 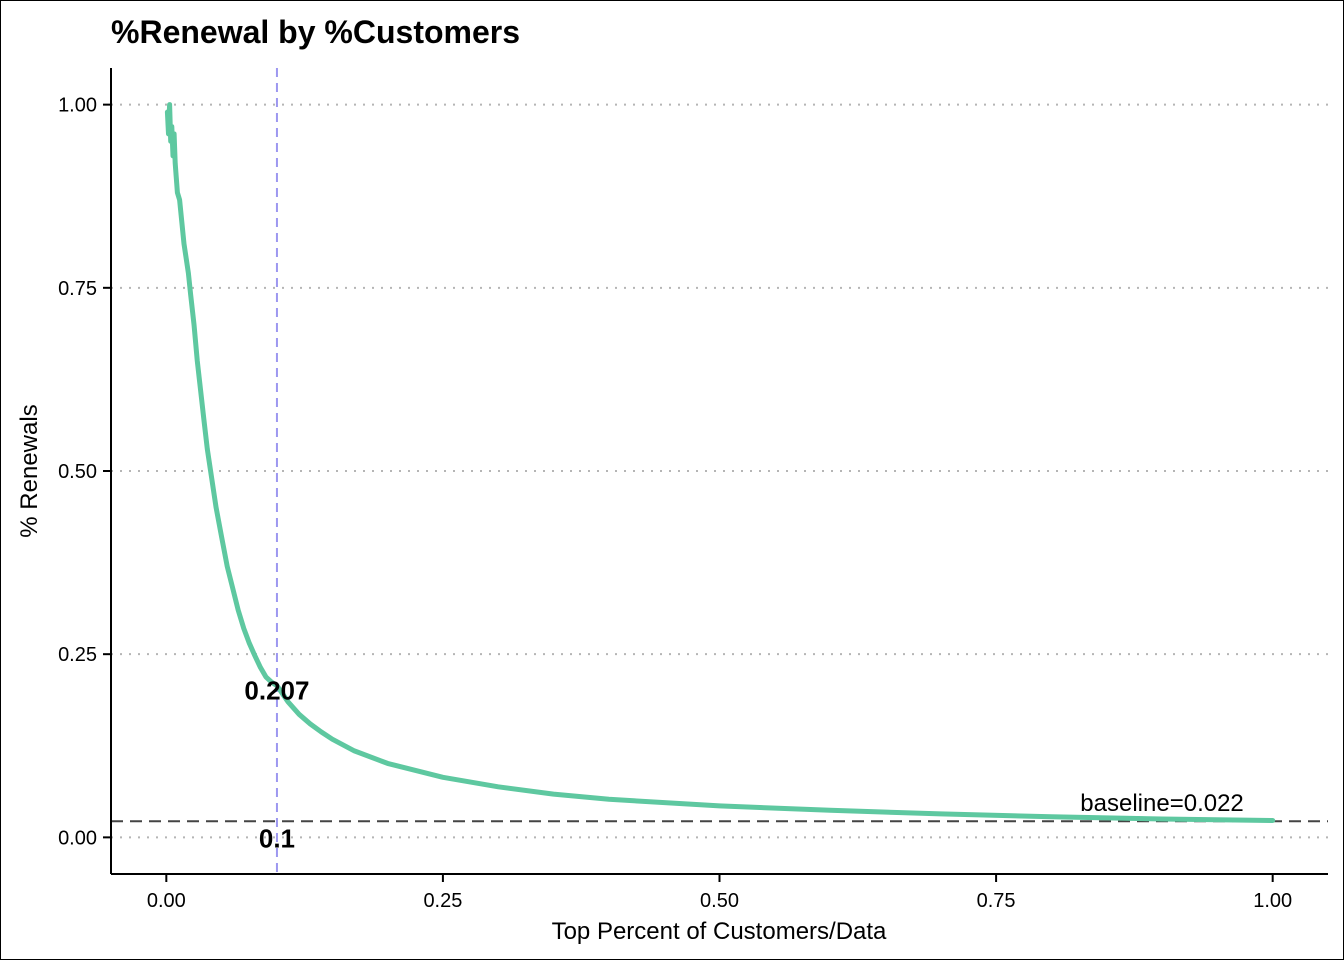 I want to click on x-tick-label: 0.00, so click(x=166, y=901).